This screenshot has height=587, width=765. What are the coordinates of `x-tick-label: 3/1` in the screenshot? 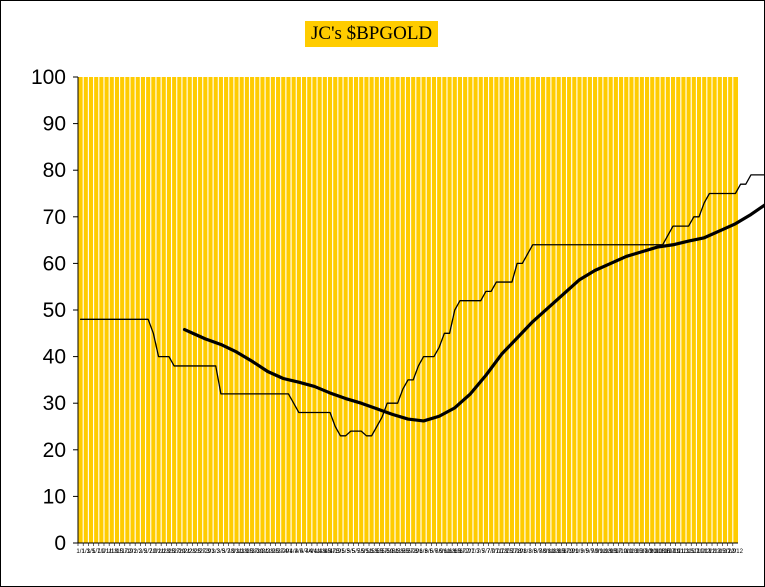 It's located at (210, 552).